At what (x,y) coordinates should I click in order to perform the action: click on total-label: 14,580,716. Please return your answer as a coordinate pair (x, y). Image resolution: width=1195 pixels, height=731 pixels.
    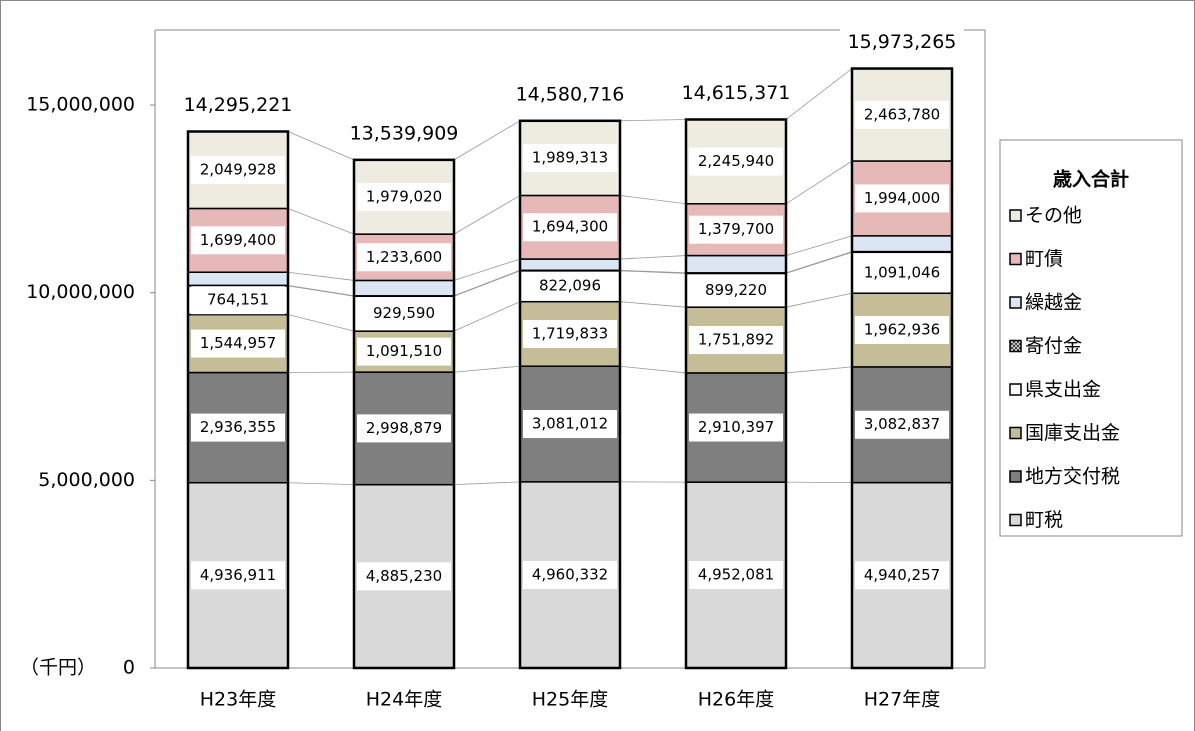
    Looking at the image, I should click on (570, 94).